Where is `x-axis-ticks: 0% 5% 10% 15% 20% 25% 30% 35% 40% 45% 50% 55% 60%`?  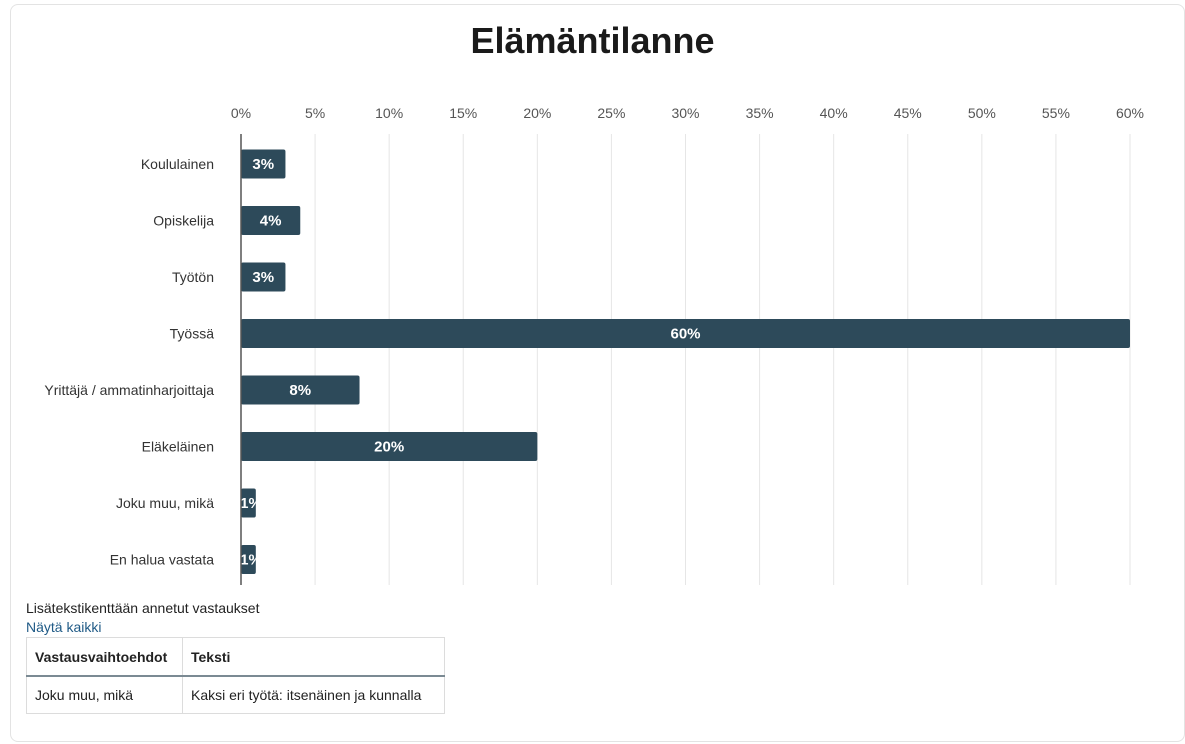 x-axis-ticks: 0% 5% 10% 15% 20% 25% 30% 35% 40% 45% 50% 55% 60% is located at coordinates (687, 113).